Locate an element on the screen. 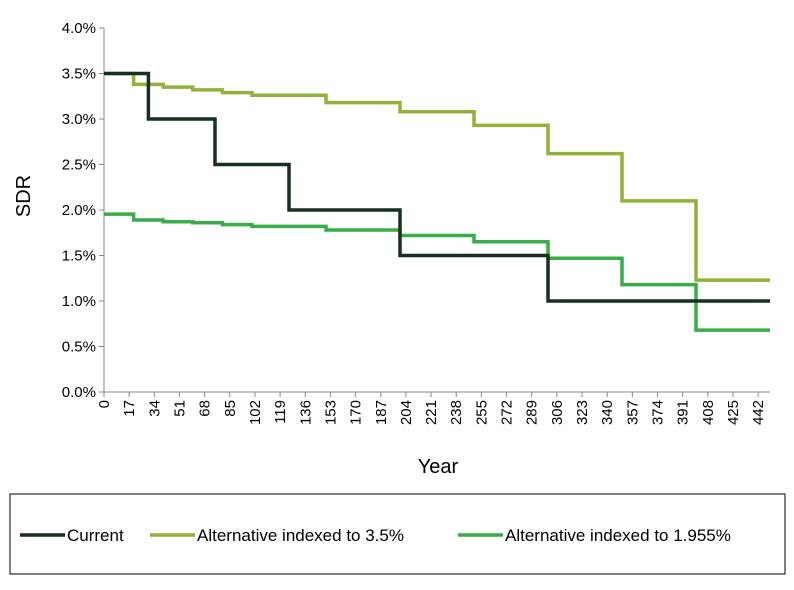  legend-label: Alternative indexed to 3.5% is located at coordinates (300, 535).